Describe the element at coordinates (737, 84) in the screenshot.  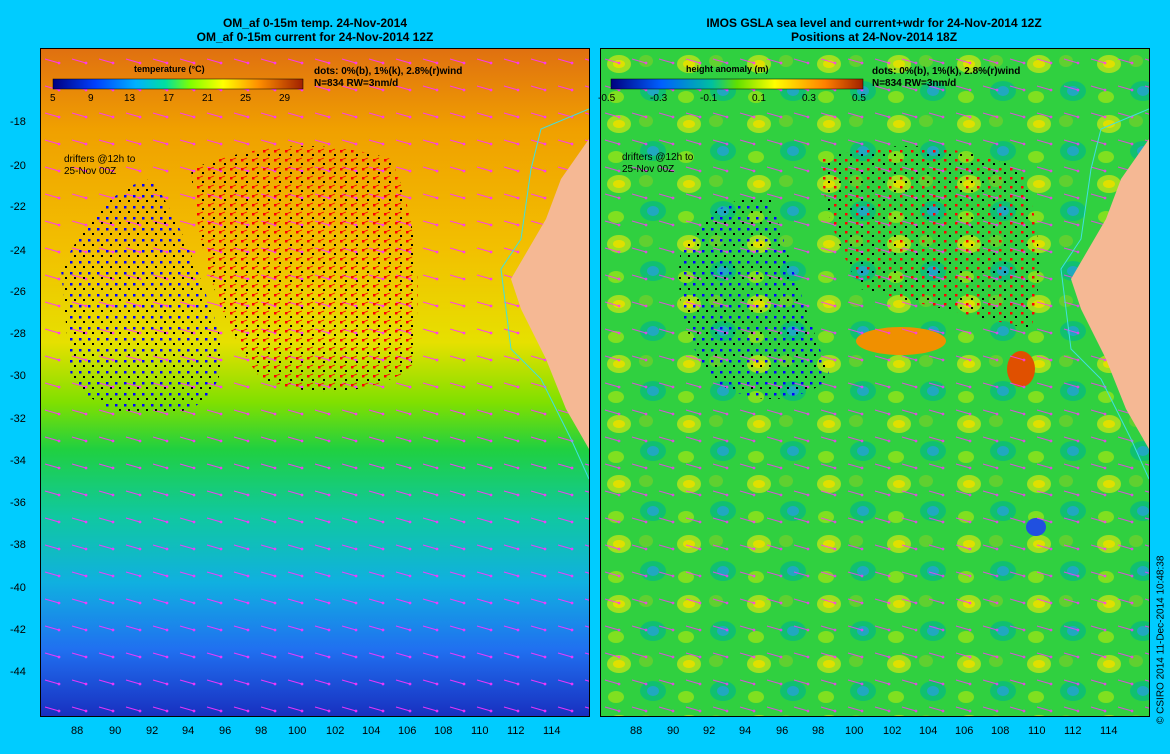
I see `height-anomaly-colorbar` at that location.